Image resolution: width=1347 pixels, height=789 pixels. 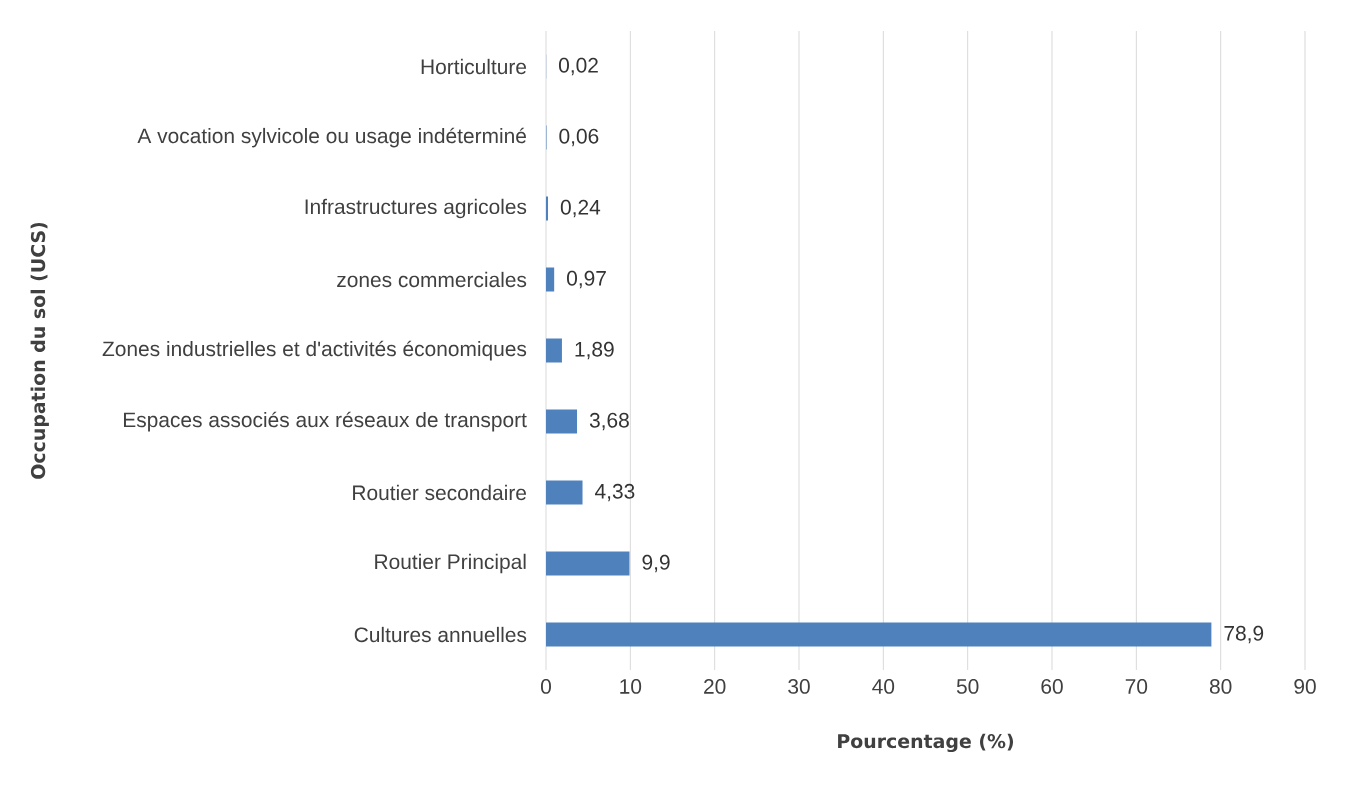 I want to click on y-tick-label: Espaces associés aux réseaux de transport, so click(x=325, y=421).